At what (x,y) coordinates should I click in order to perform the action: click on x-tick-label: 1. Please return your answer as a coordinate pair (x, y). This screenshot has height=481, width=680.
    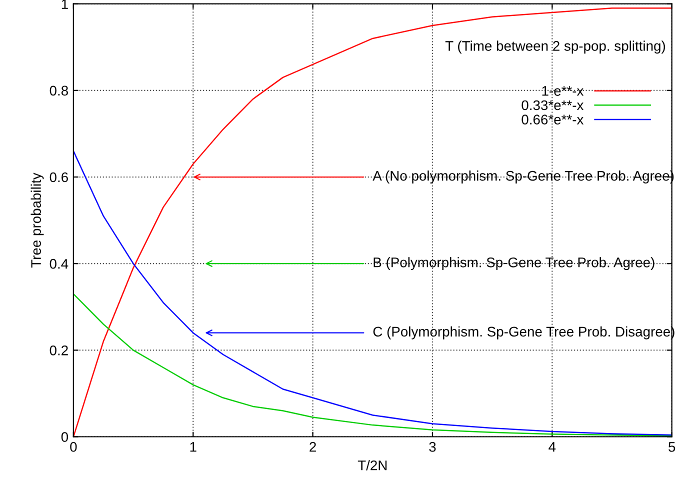
    Looking at the image, I should click on (193, 447).